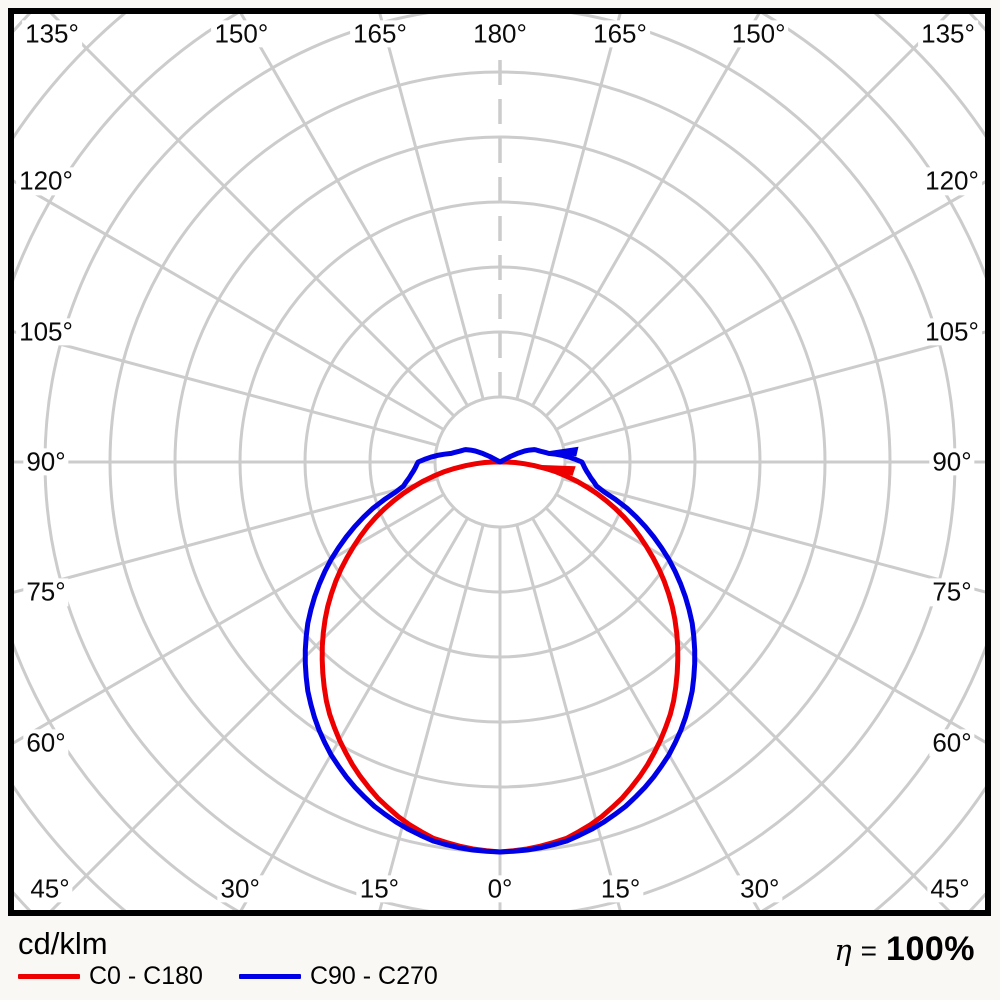 The image size is (1000, 1000). Describe the element at coordinates (843, 950) in the screenshot. I see `eta-symbol: η` at that location.